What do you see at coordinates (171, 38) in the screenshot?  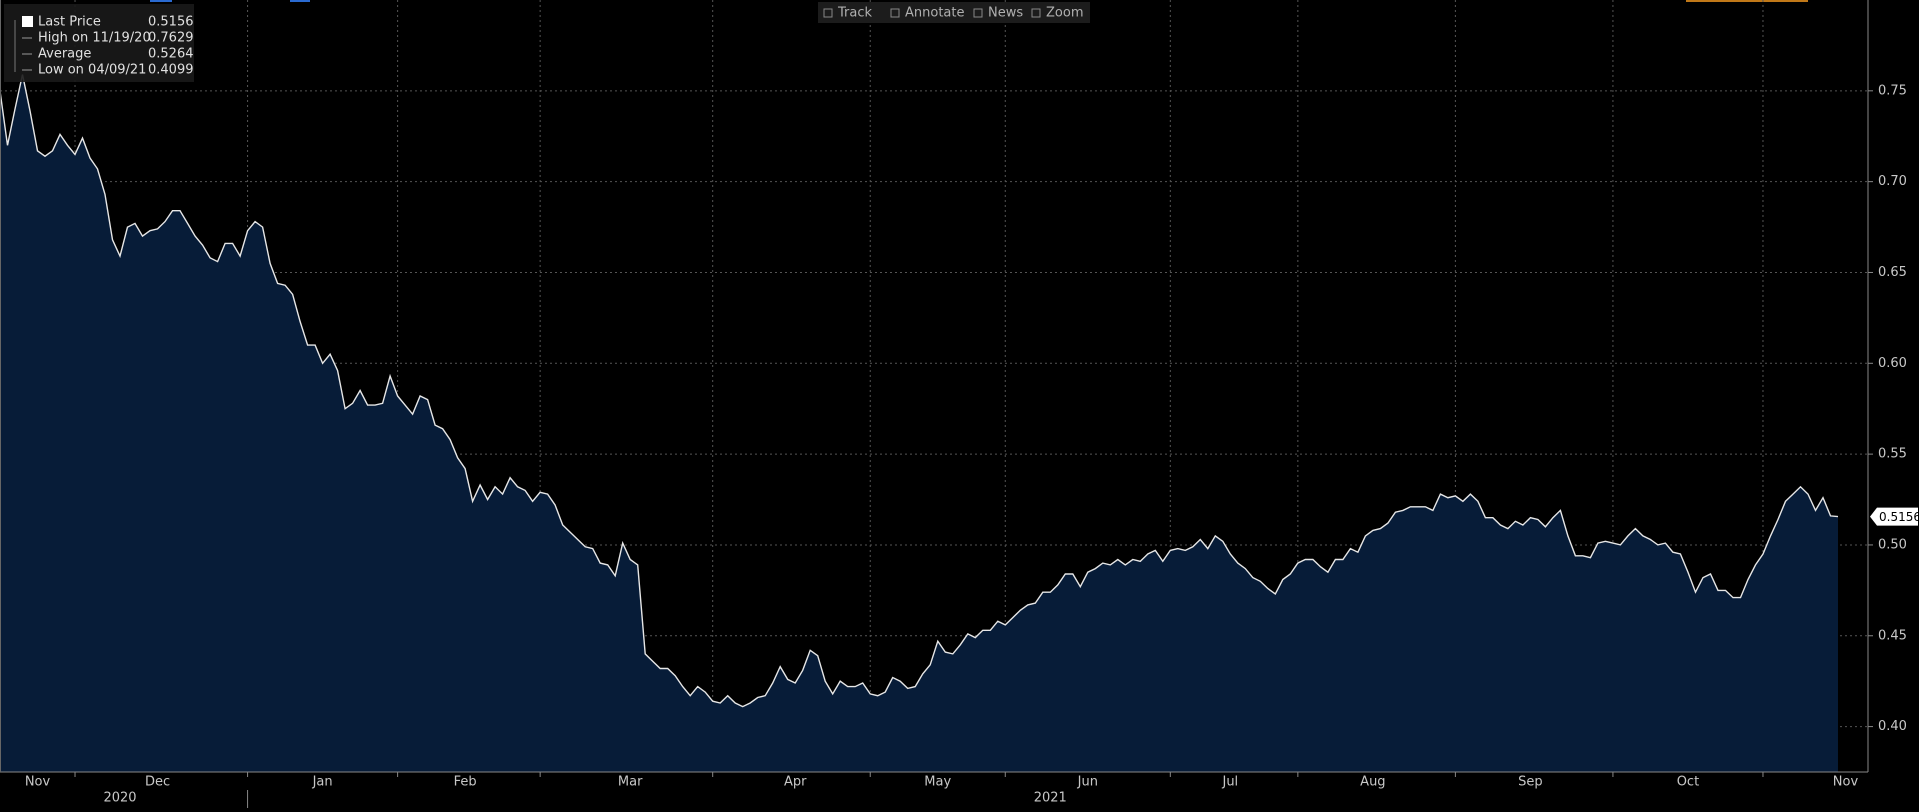 I see `legend-value: 0.7629` at bounding box center [171, 38].